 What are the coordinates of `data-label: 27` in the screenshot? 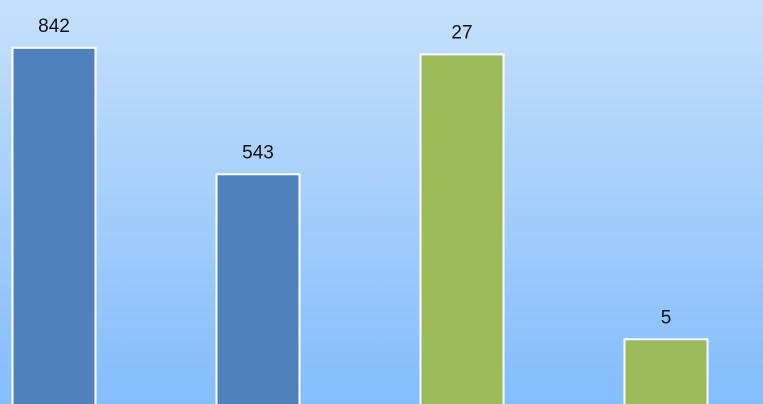 It's located at (461, 32).